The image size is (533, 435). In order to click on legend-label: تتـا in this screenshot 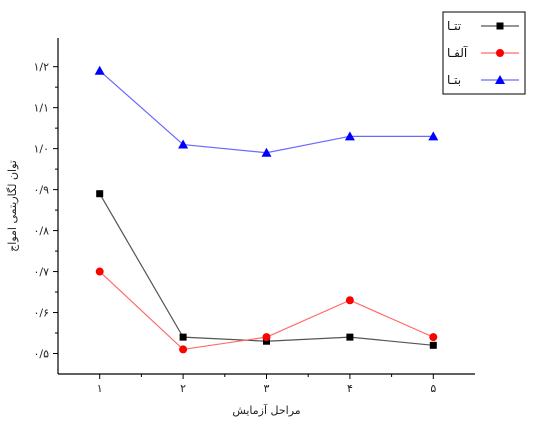, I will do `click(454, 26)`.